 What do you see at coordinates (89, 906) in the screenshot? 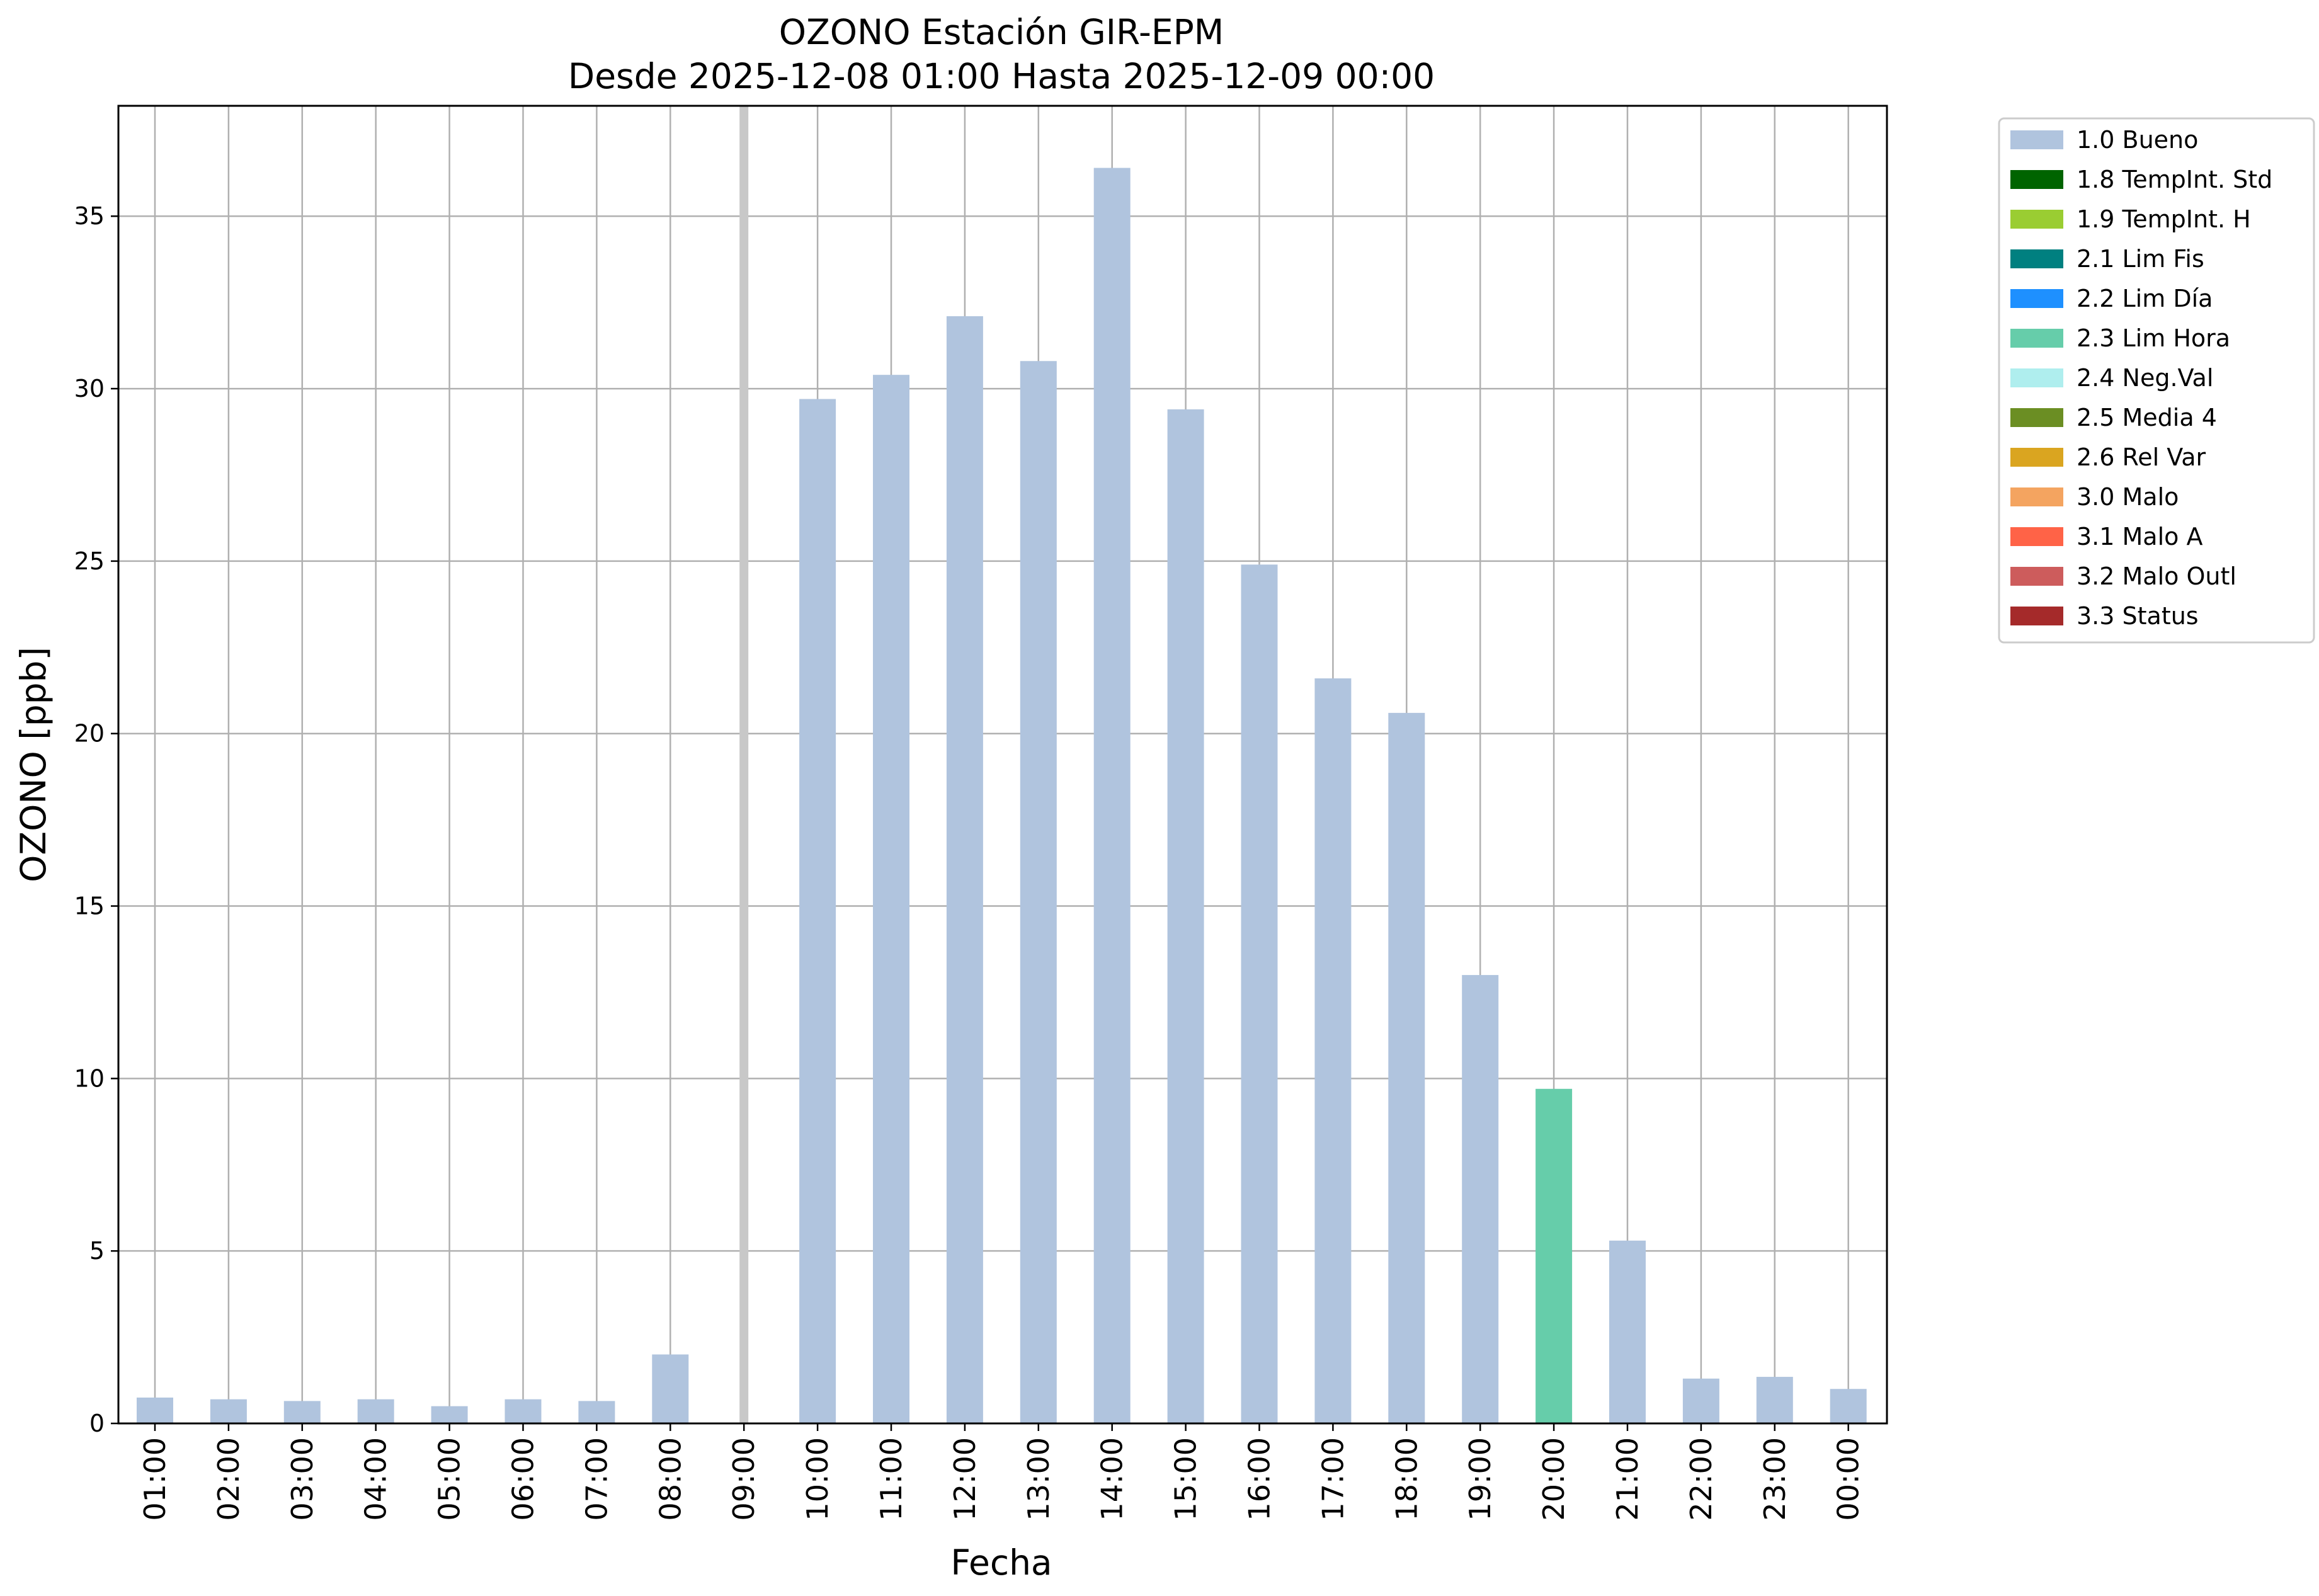
I see `y-tick-label: 15` at bounding box center [89, 906].